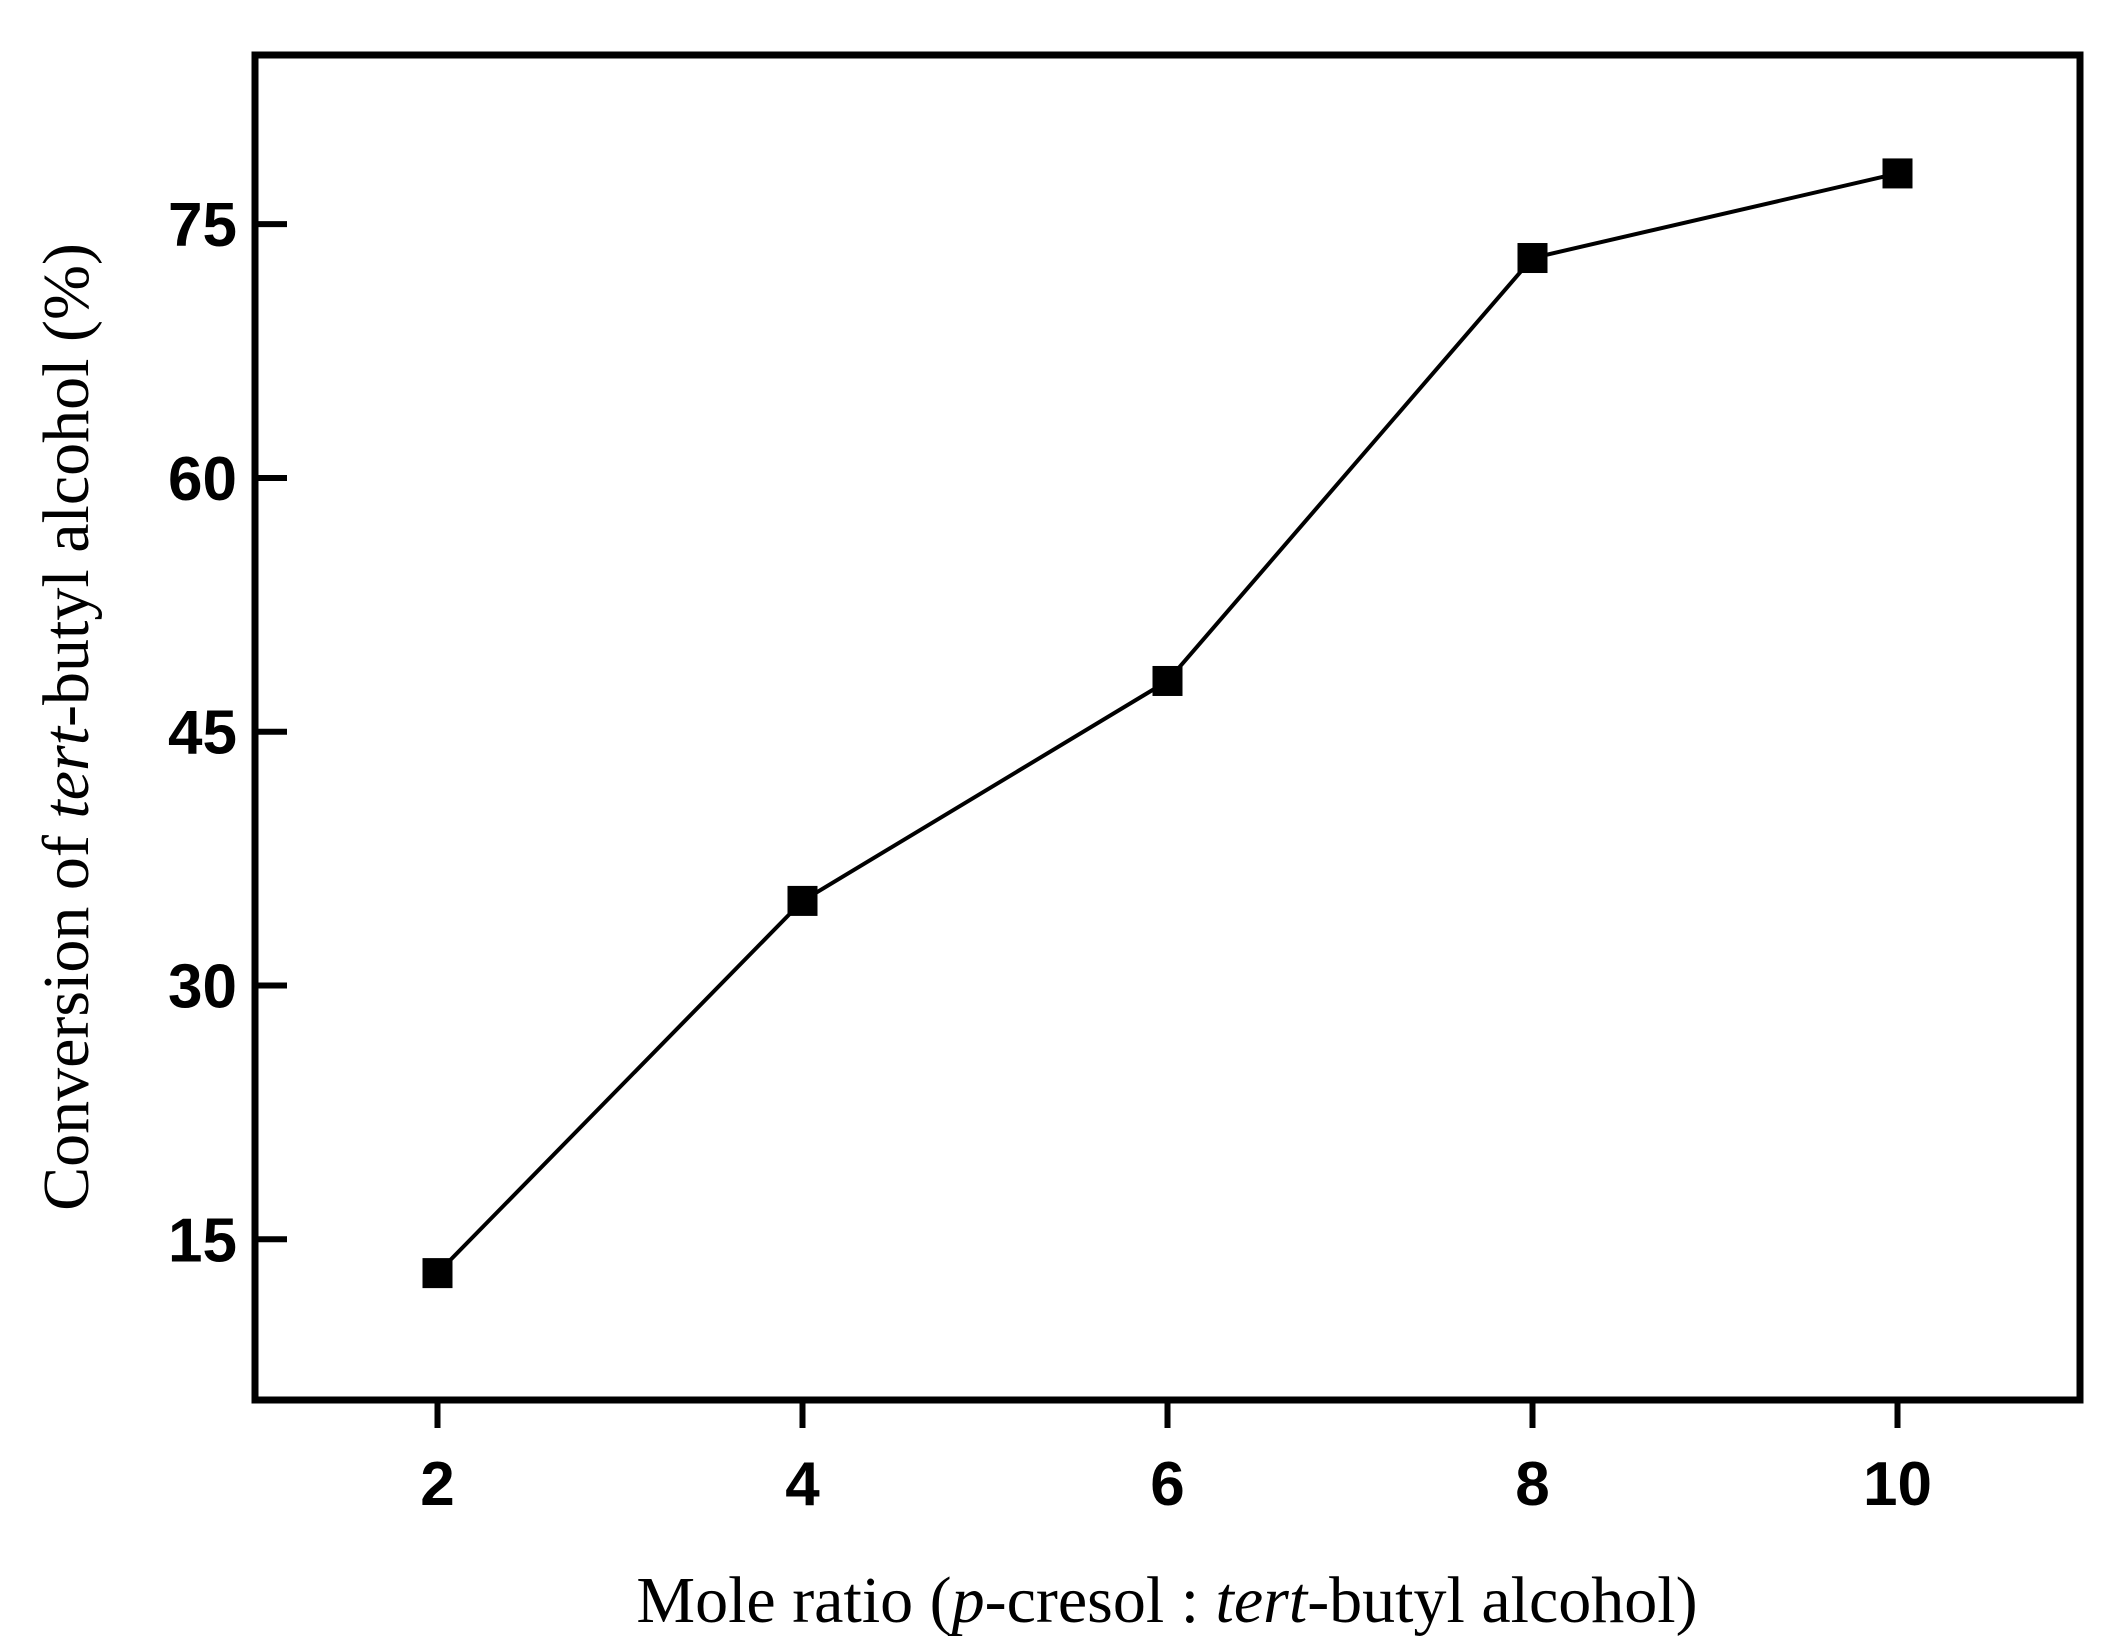  I want to click on x-axis: 2 4 6 8 10, so click(1176, 1459).